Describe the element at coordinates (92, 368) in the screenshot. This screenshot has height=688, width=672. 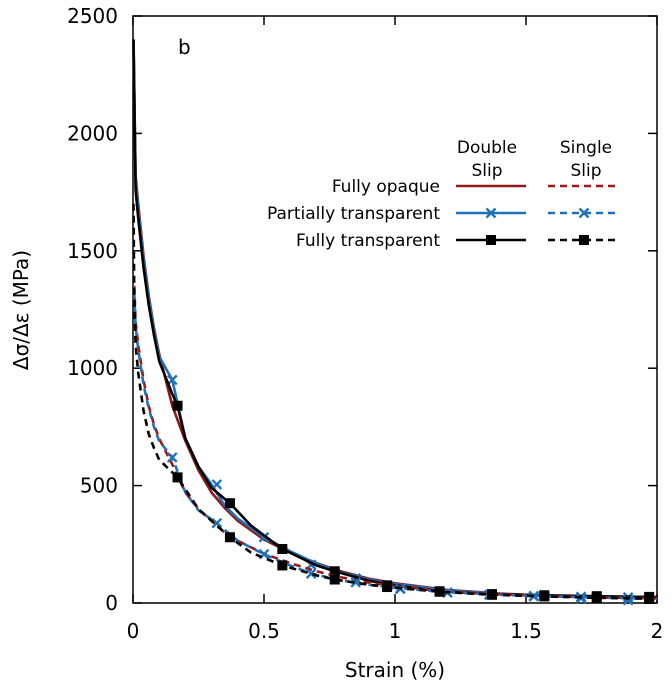
I see `y-tick-label: 1000` at that location.